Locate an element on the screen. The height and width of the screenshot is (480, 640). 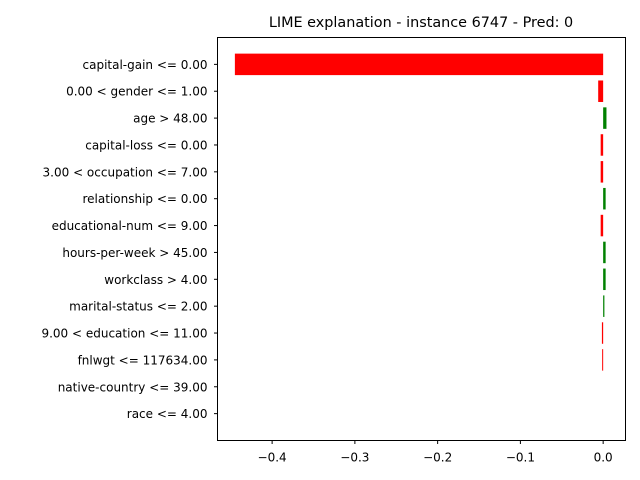
y-tick-label: capital-gain <= 0.00 is located at coordinates (145, 65).